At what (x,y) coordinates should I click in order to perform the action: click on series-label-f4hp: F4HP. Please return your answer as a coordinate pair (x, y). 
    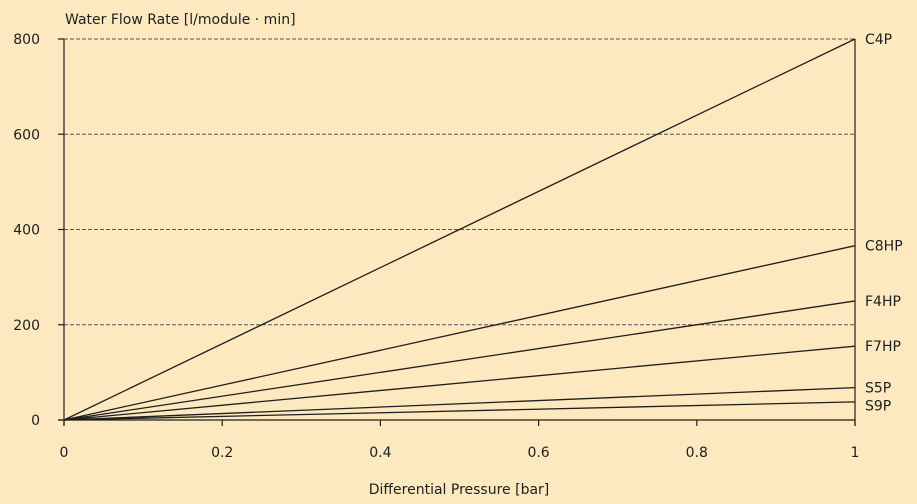
    Looking at the image, I should click on (883, 302).